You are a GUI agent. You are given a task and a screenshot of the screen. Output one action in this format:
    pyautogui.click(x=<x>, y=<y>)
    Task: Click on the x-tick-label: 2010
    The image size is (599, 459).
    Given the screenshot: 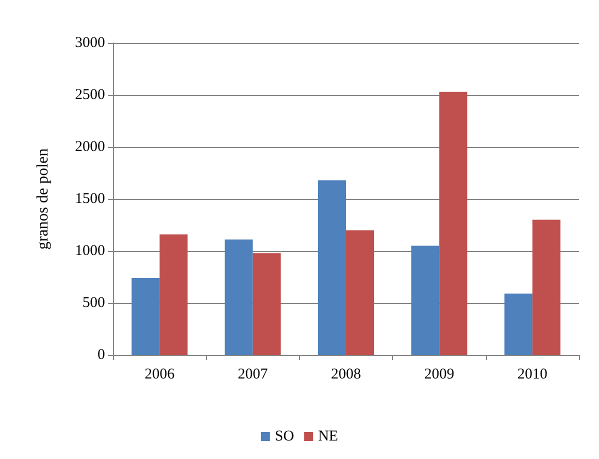 What is the action you would take?
    pyautogui.click(x=532, y=374)
    